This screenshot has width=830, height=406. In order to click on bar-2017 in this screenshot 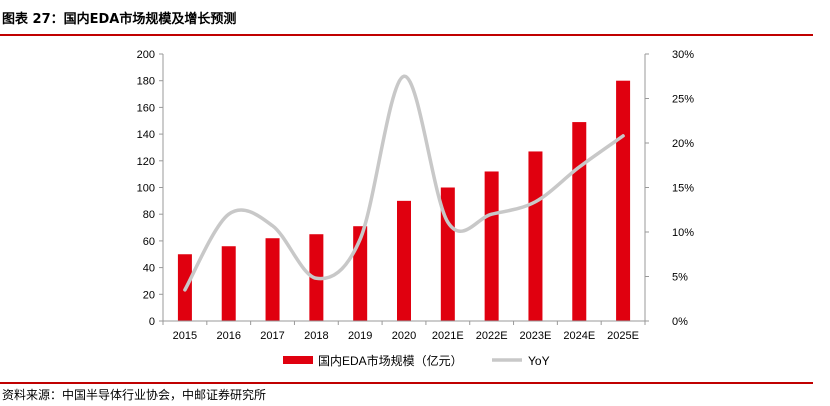, I will do `click(272, 279)`.